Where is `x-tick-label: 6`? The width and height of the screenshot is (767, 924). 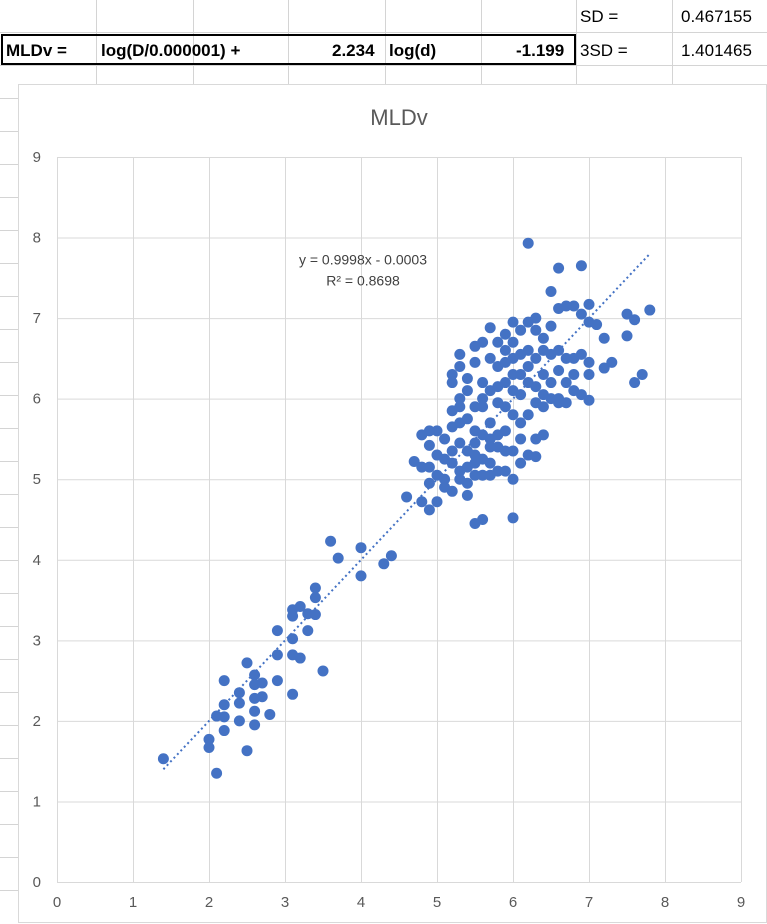 x-tick-label: 6 is located at coordinates (513, 902).